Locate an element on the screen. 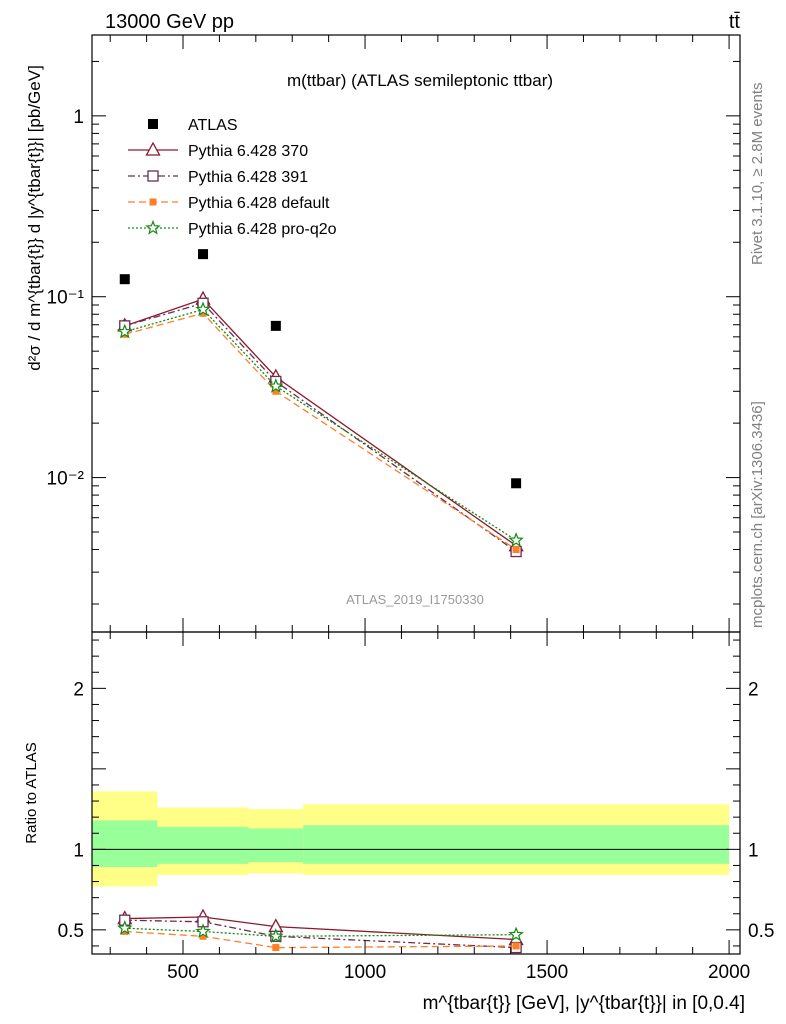 The height and width of the screenshot is (1024, 786). series-atlas is located at coordinates (320, 369).